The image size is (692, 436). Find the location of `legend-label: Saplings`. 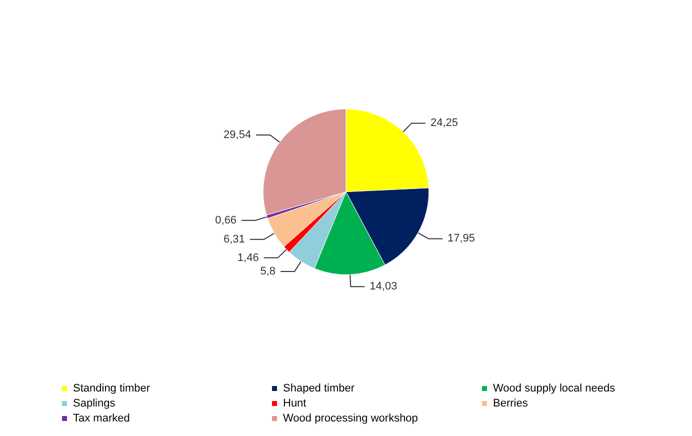

legend-label: Saplings is located at coordinates (94, 404).